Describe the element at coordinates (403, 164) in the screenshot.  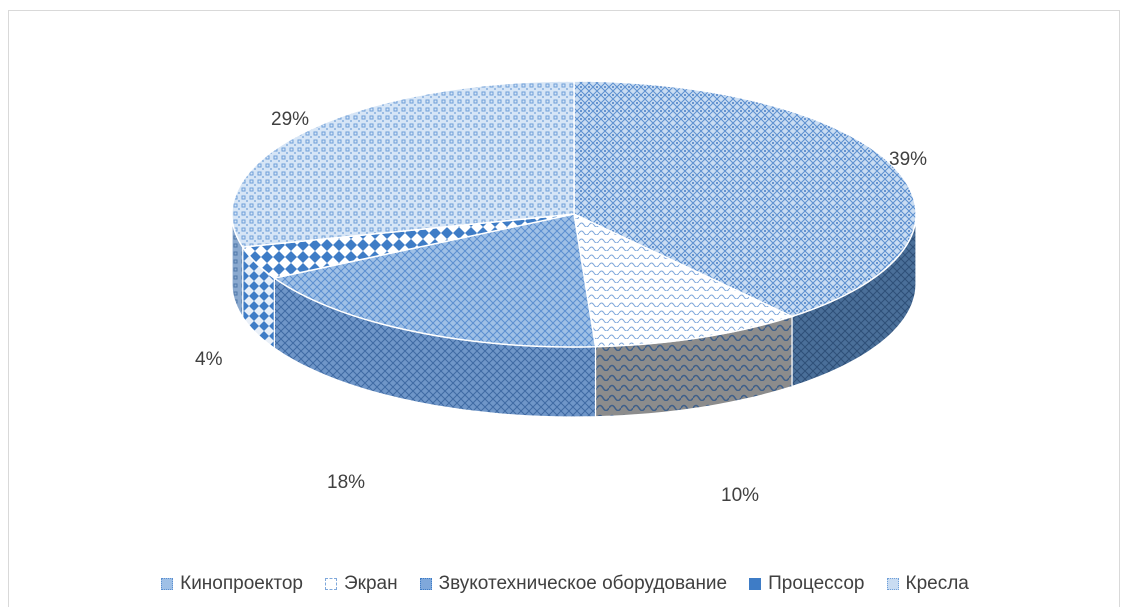
I see `pie-slice-kresla` at that location.